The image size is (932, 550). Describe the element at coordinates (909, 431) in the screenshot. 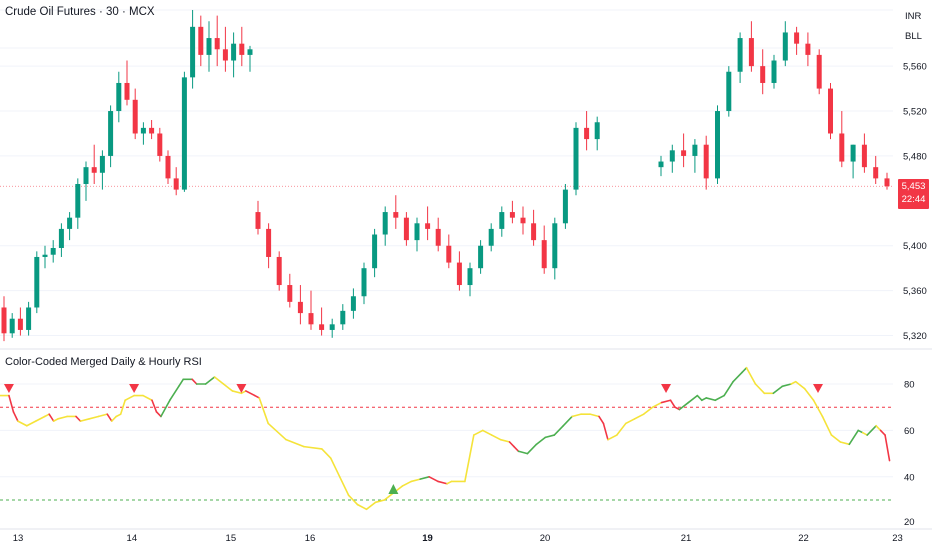

I see `rsi-tick-label: 60` at that location.